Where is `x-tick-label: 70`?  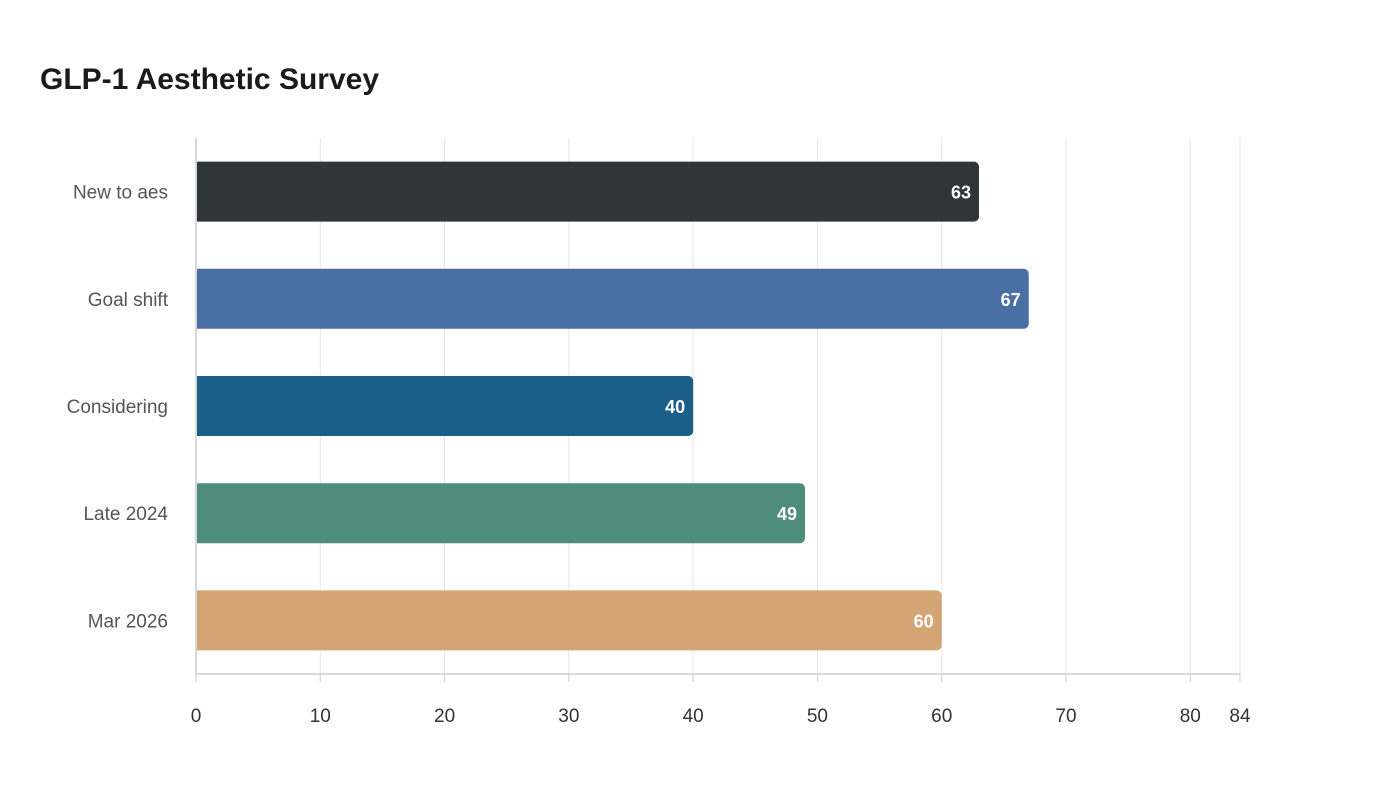
x-tick-label: 70 is located at coordinates (1065, 716).